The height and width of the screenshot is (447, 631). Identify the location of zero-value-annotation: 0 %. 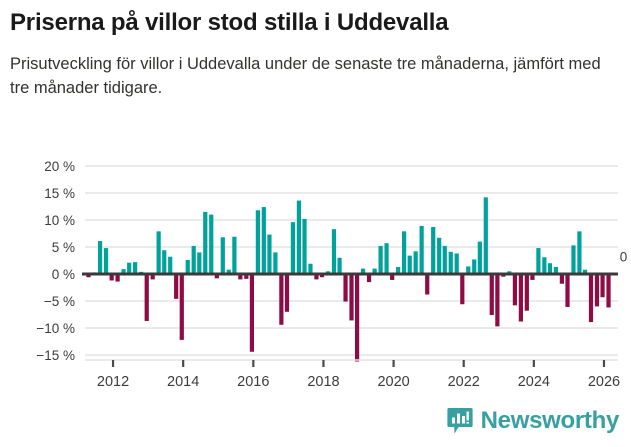
(625, 257).